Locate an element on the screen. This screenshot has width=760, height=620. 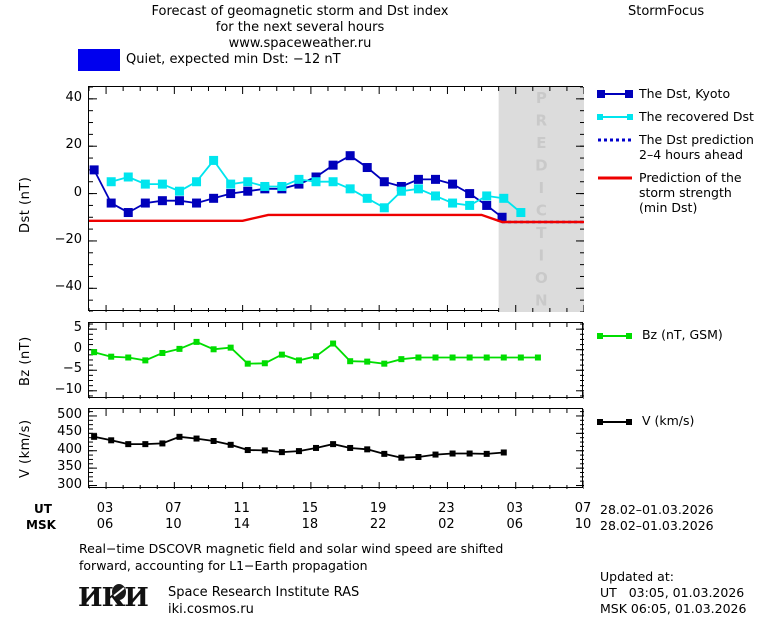
y-tick-label: 5 is located at coordinates (77, 328).